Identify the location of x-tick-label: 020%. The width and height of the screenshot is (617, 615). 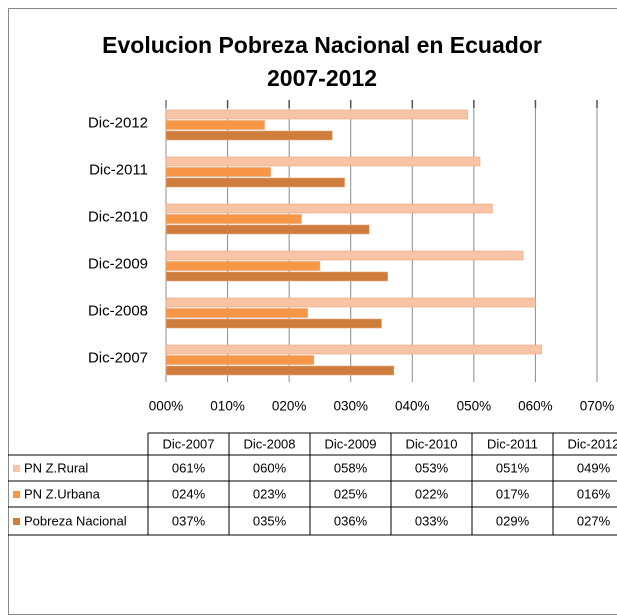
(289, 406).